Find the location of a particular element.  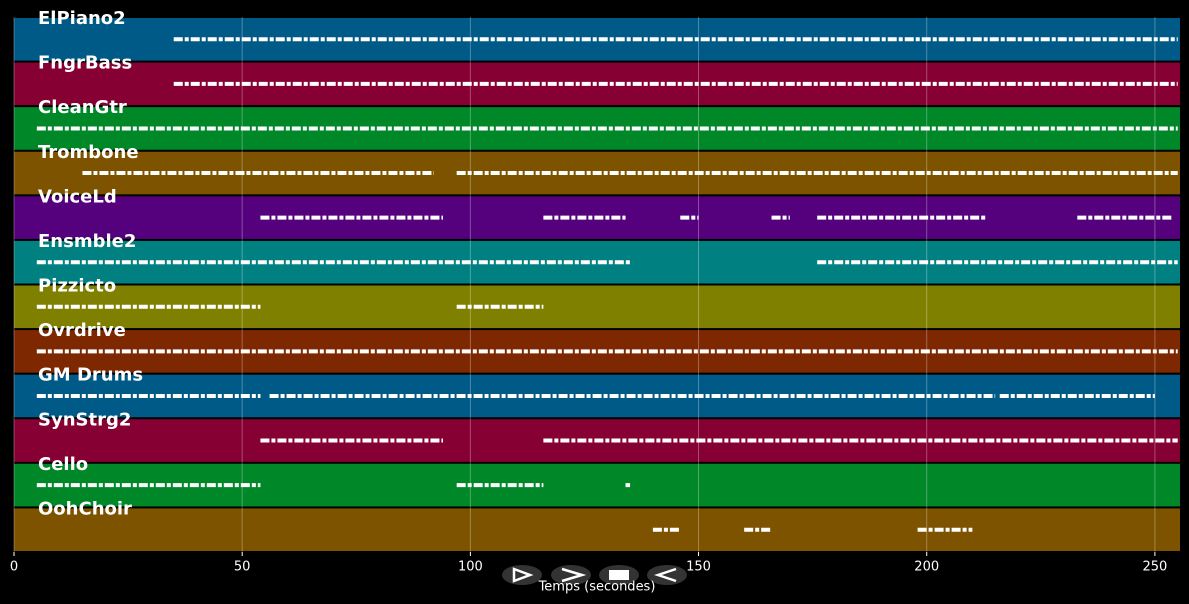

playback-controls is located at coordinates (594, 575).